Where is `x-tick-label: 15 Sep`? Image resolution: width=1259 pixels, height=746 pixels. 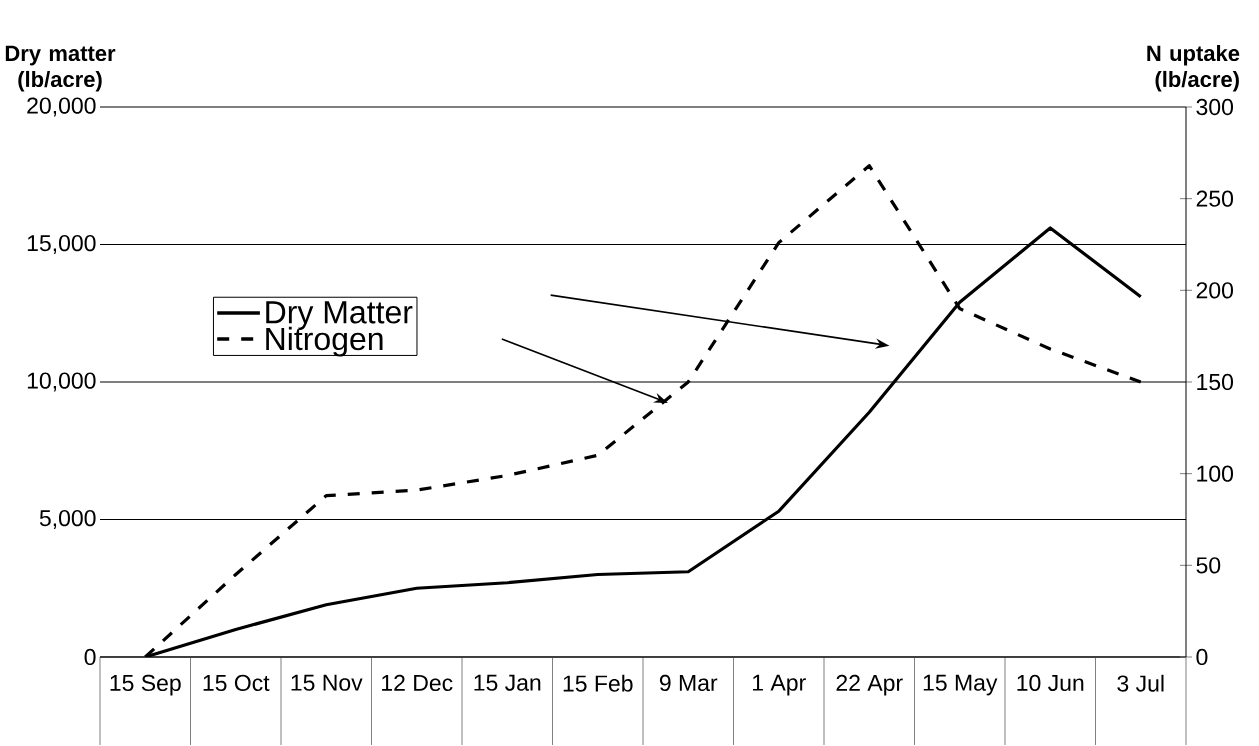 x-tick-label: 15 Sep is located at coordinates (145, 685).